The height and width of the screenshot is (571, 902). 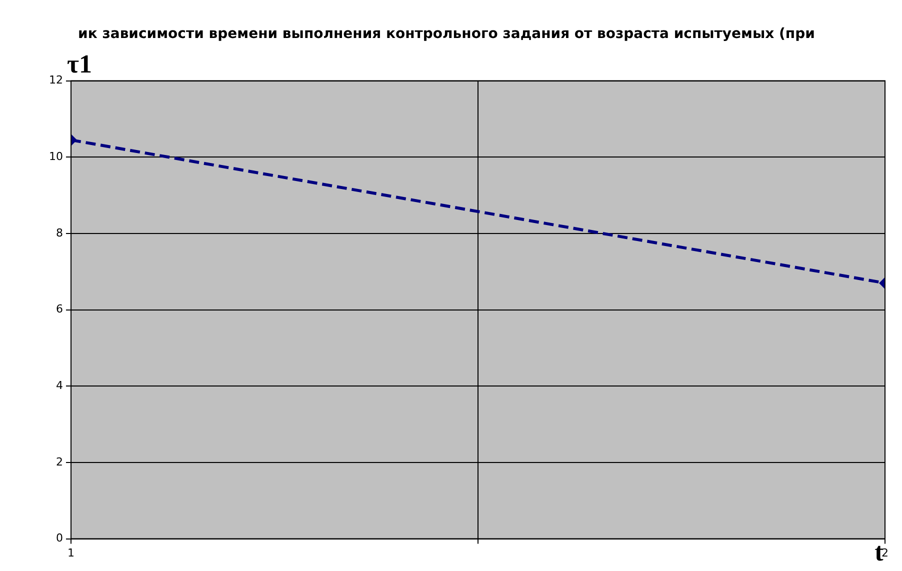 What do you see at coordinates (79, 64) in the screenshot?
I see `y-axis-title: τ1` at bounding box center [79, 64].